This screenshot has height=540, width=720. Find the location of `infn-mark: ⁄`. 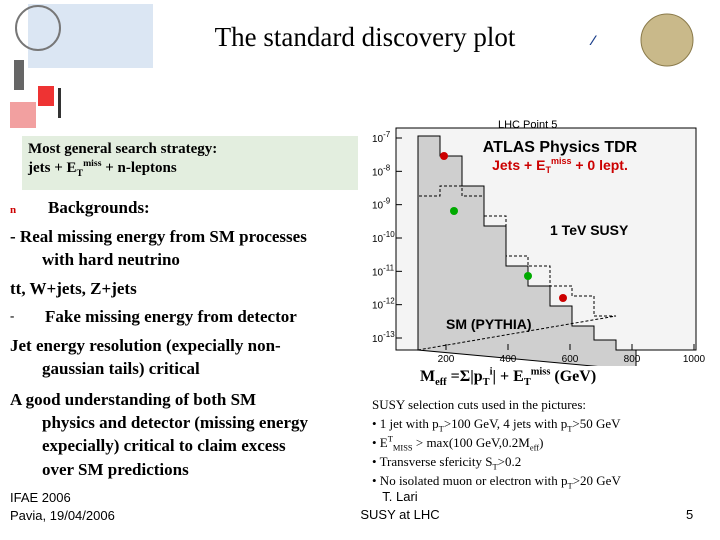

infn-mark: ⁄ is located at coordinates (593, 40).